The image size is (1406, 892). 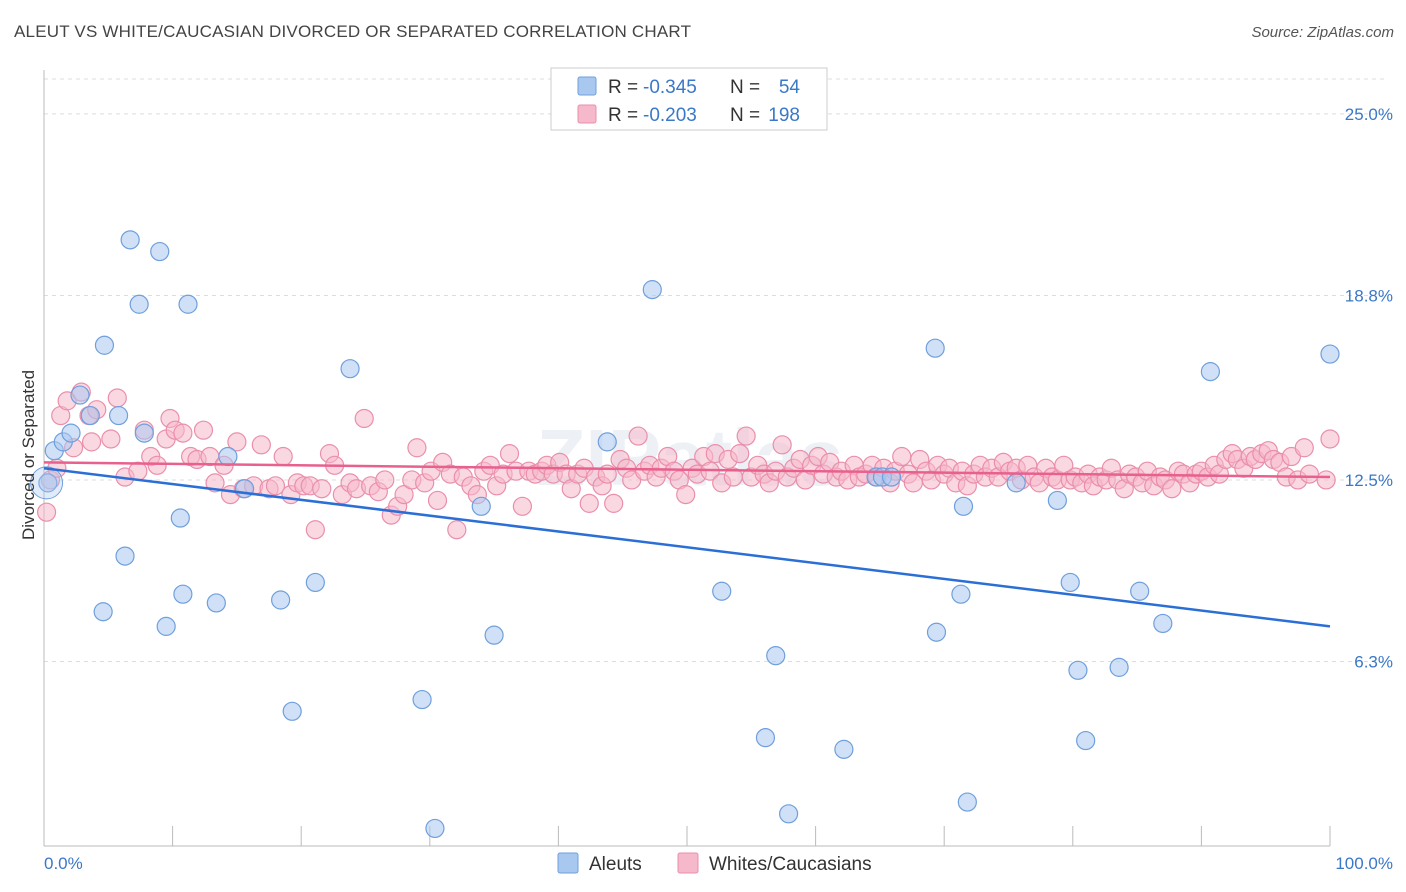 I want to click on x-tick-label-0: 0.0%, so click(x=63, y=863).